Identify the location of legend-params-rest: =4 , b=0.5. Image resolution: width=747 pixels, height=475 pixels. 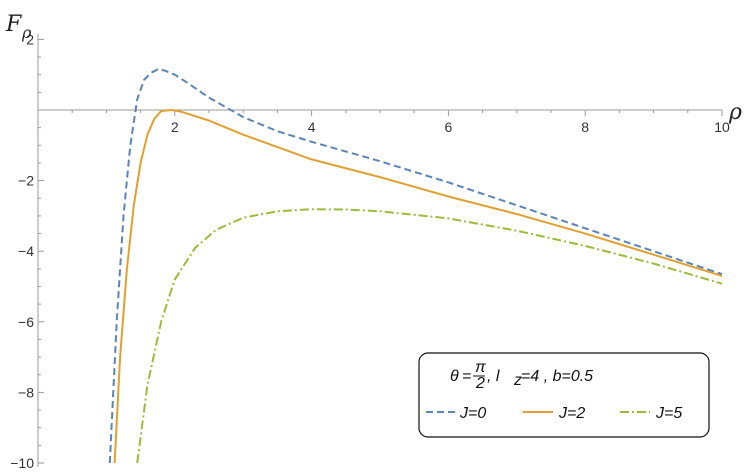
(557, 376).